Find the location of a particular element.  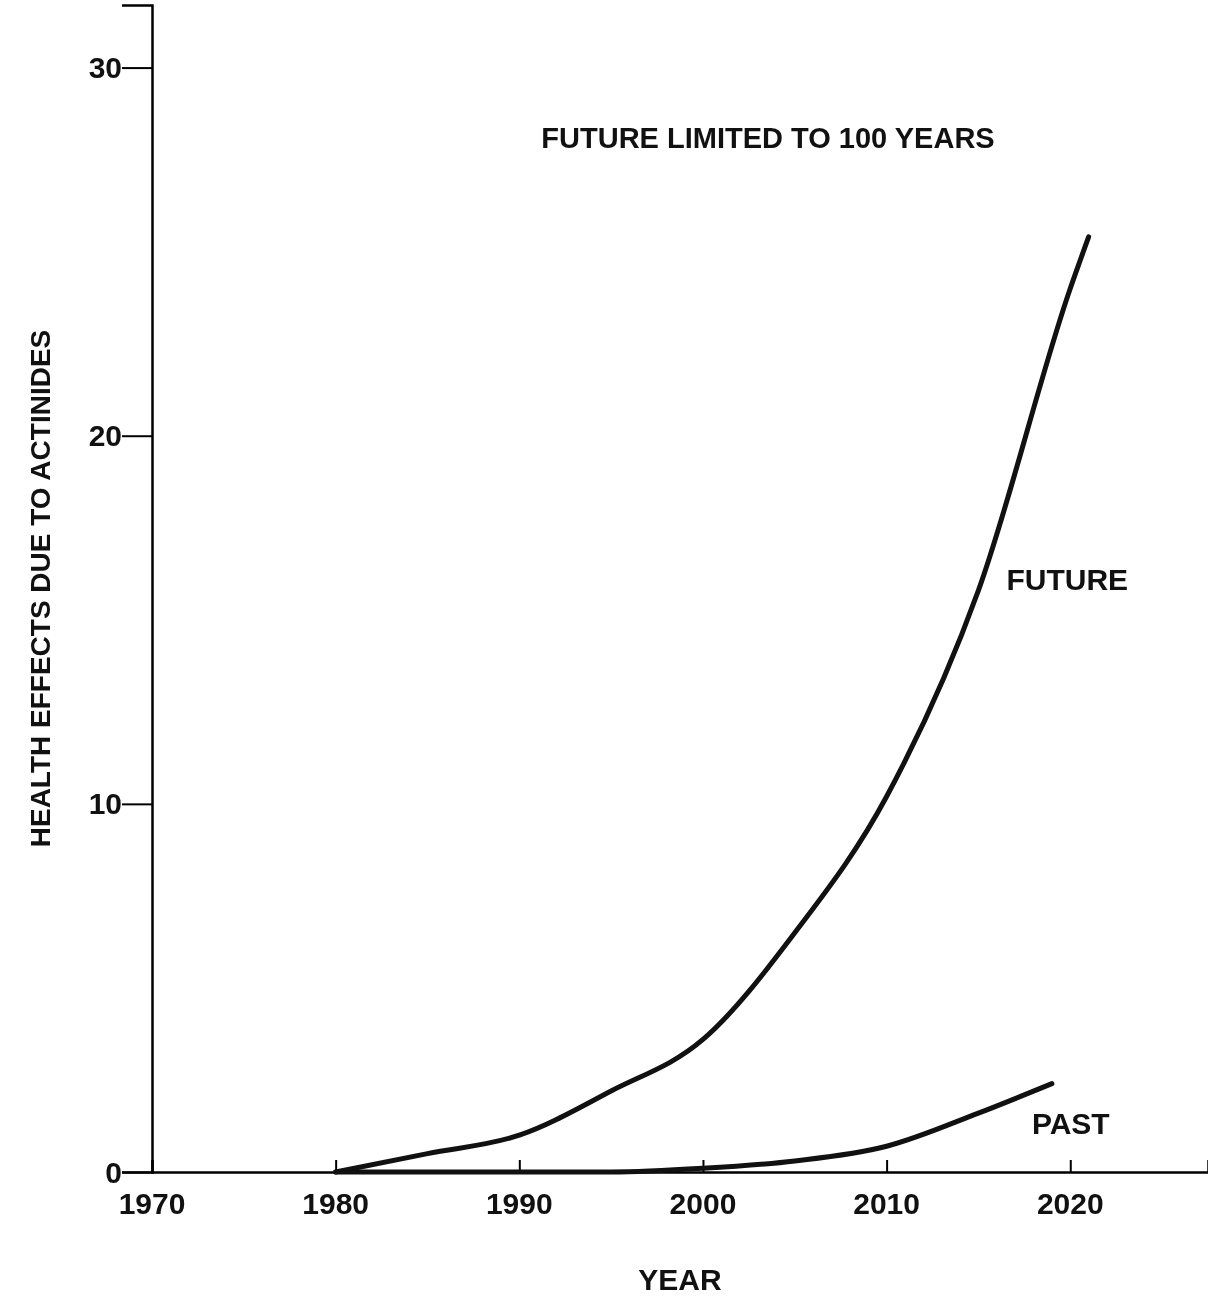

y-tick-label: 0 is located at coordinates (113, 1172).